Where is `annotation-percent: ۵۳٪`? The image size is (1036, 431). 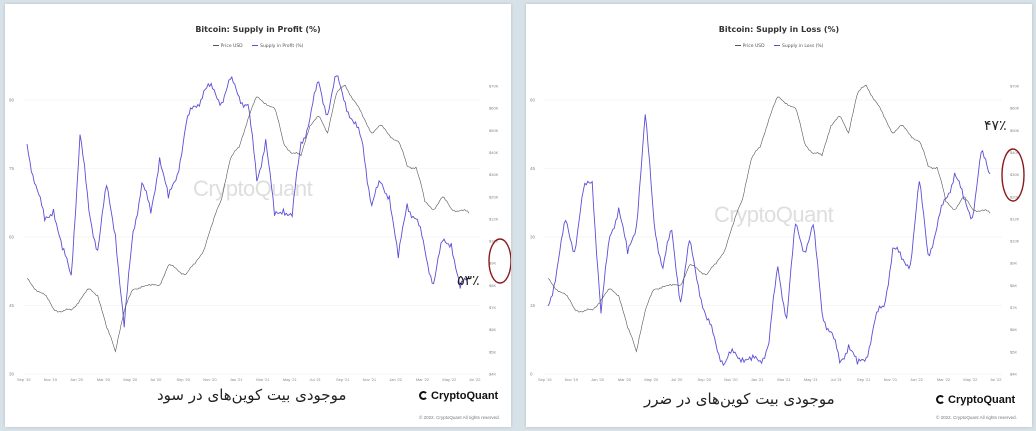
annotation-percent: ۵۳٪ is located at coordinates (468, 281).